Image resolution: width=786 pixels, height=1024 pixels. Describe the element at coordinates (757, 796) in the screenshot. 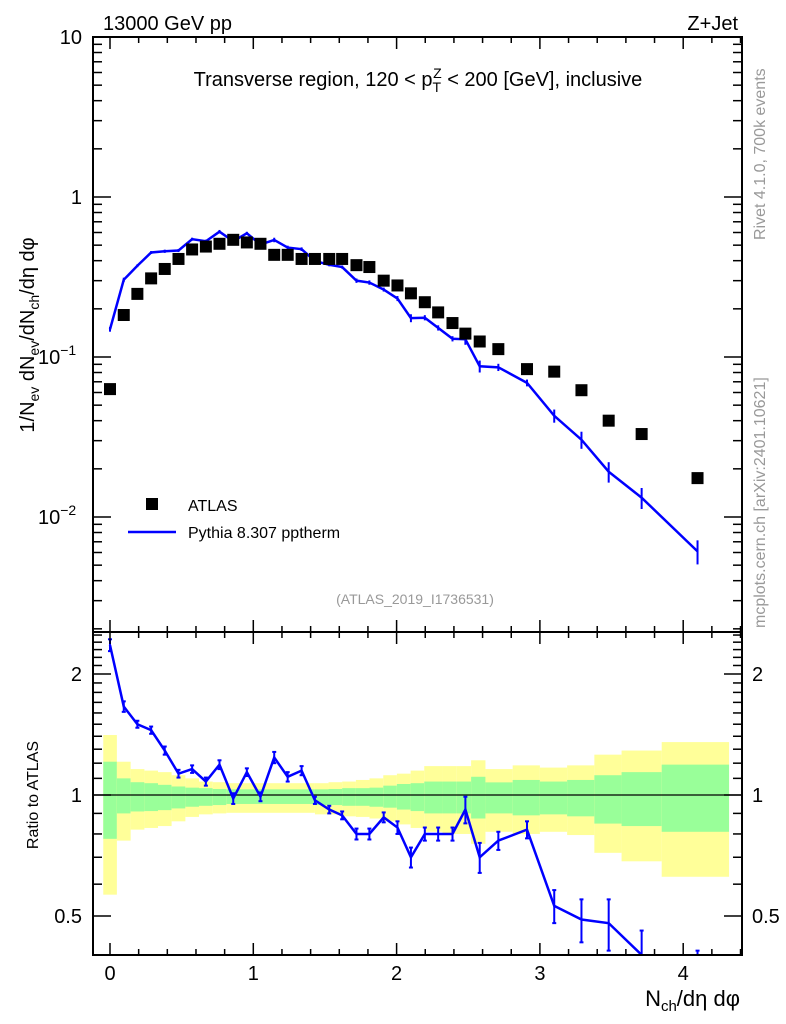

I see `ratio-tick-label-right: 1` at that location.